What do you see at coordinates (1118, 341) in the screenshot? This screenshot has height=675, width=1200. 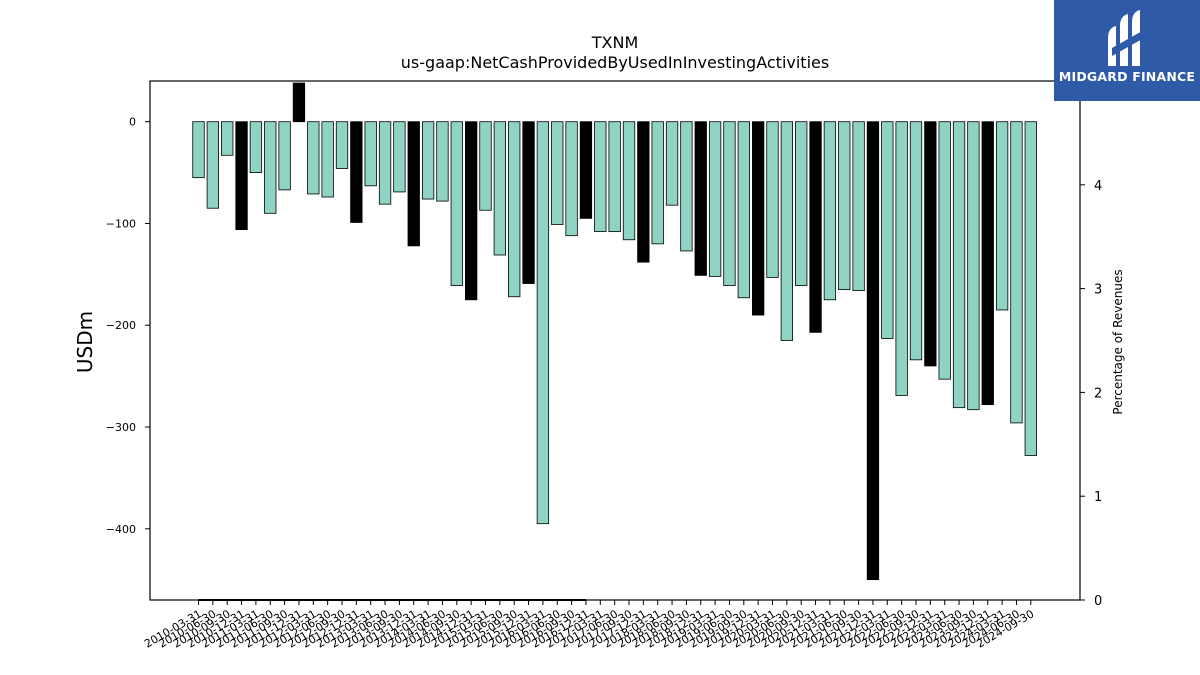 I see `y2-axis-label: Percentage of Revenues` at bounding box center [1118, 341].